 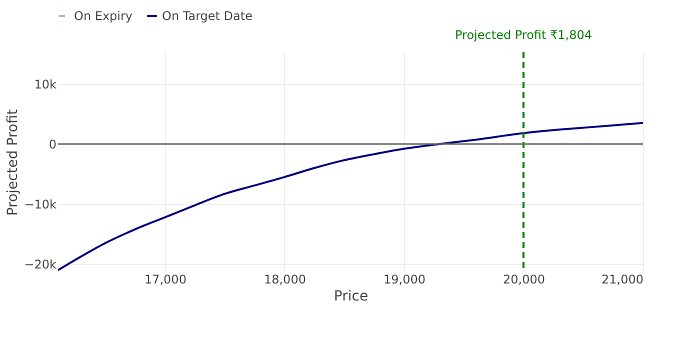 I want to click on ref-line-label: Projected Profit ₹1,804, so click(x=523, y=35).